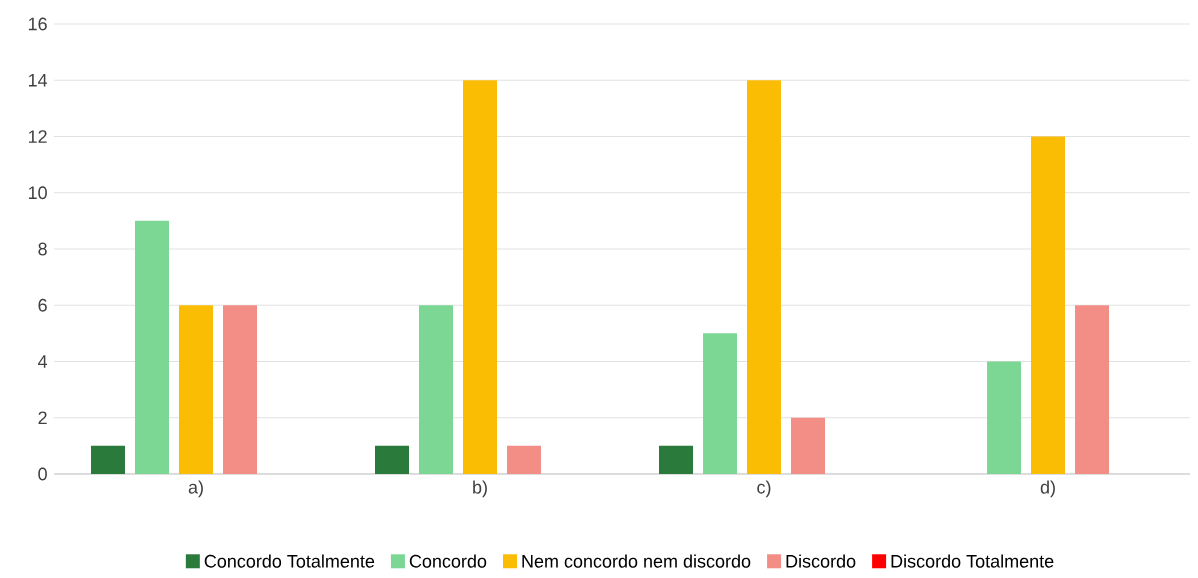 This screenshot has width=1198, height=578. I want to click on y-tick-label: 14, so click(38, 80).